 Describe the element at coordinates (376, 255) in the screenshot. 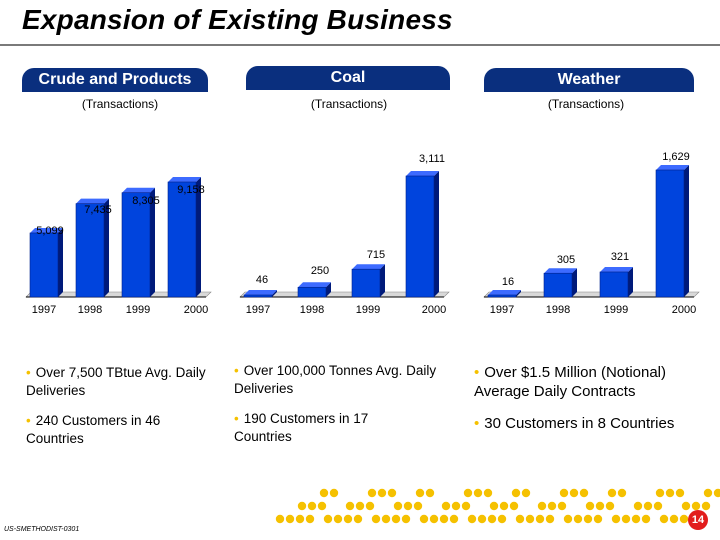

I see `data-label-1999: 715` at that location.